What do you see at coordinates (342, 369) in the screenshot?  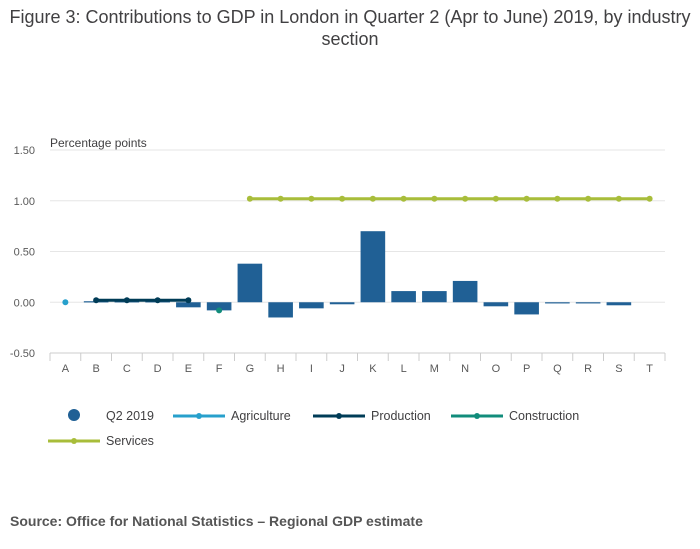 I see `x-tick-label: J` at bounding box center [342, 369].